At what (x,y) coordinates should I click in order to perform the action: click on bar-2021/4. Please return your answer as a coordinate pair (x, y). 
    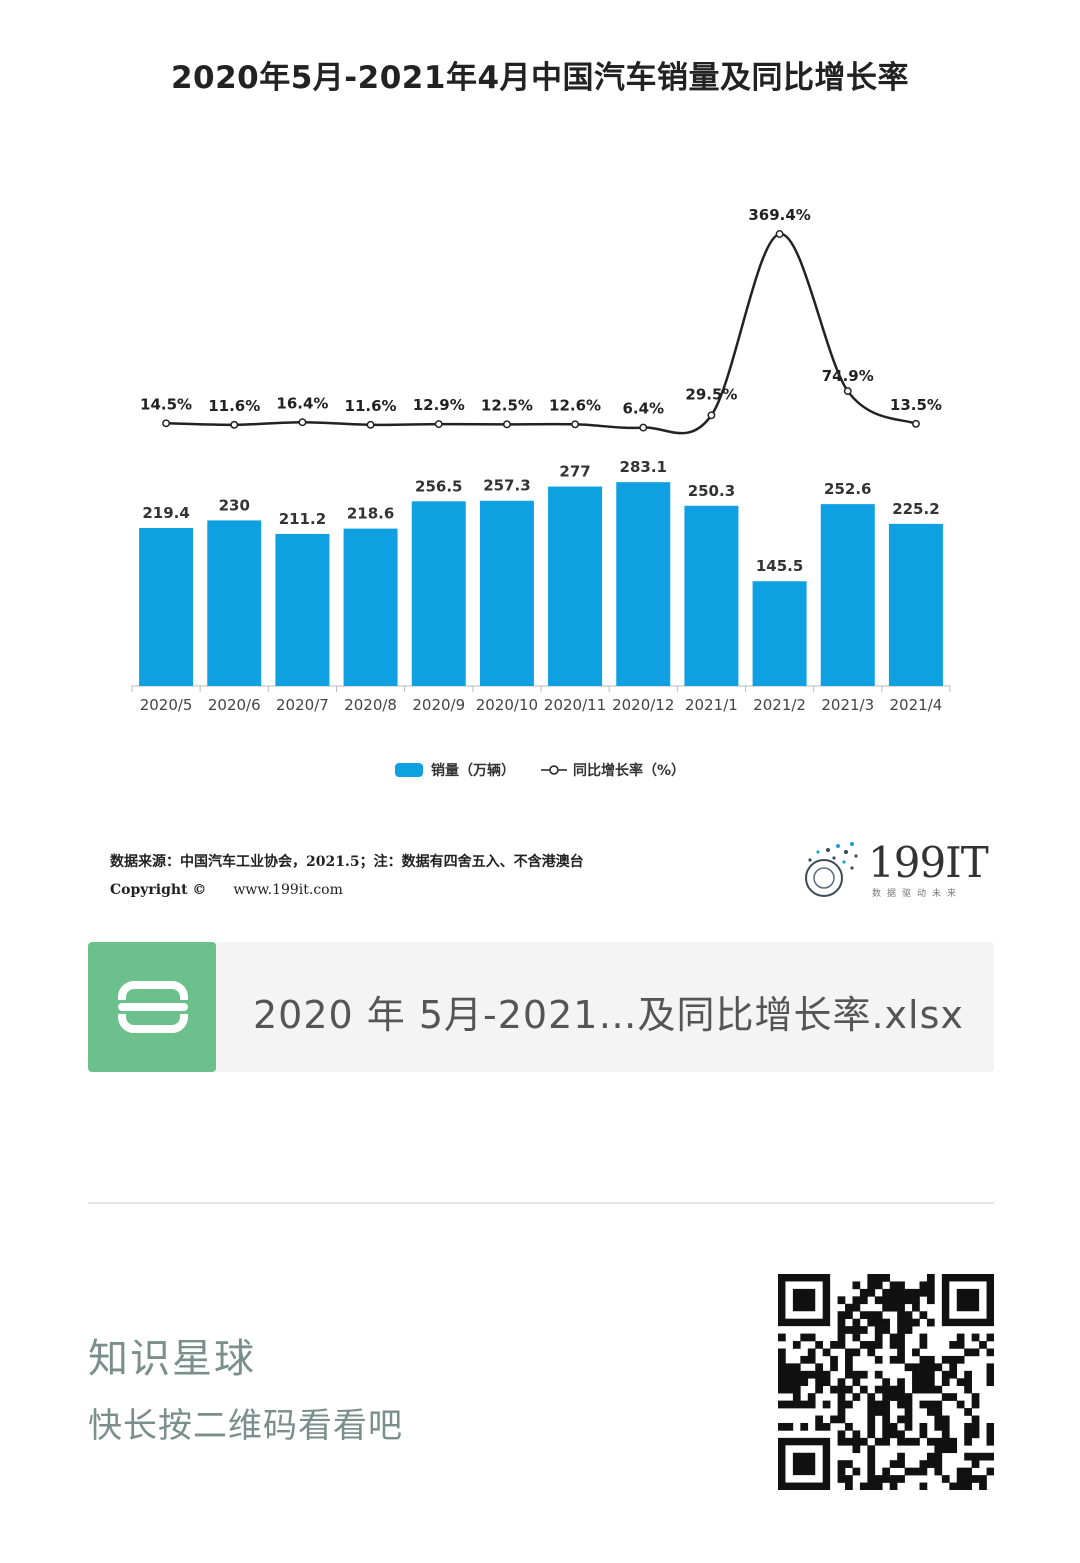
    Looking at the image, I should click on (915, 604).